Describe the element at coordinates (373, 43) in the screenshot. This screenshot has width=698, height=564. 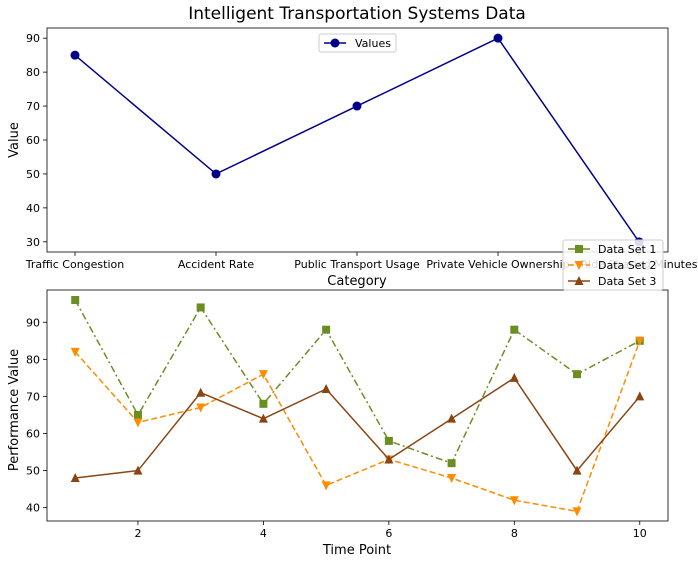
I see `legend-label-top-0: Values` at that location.